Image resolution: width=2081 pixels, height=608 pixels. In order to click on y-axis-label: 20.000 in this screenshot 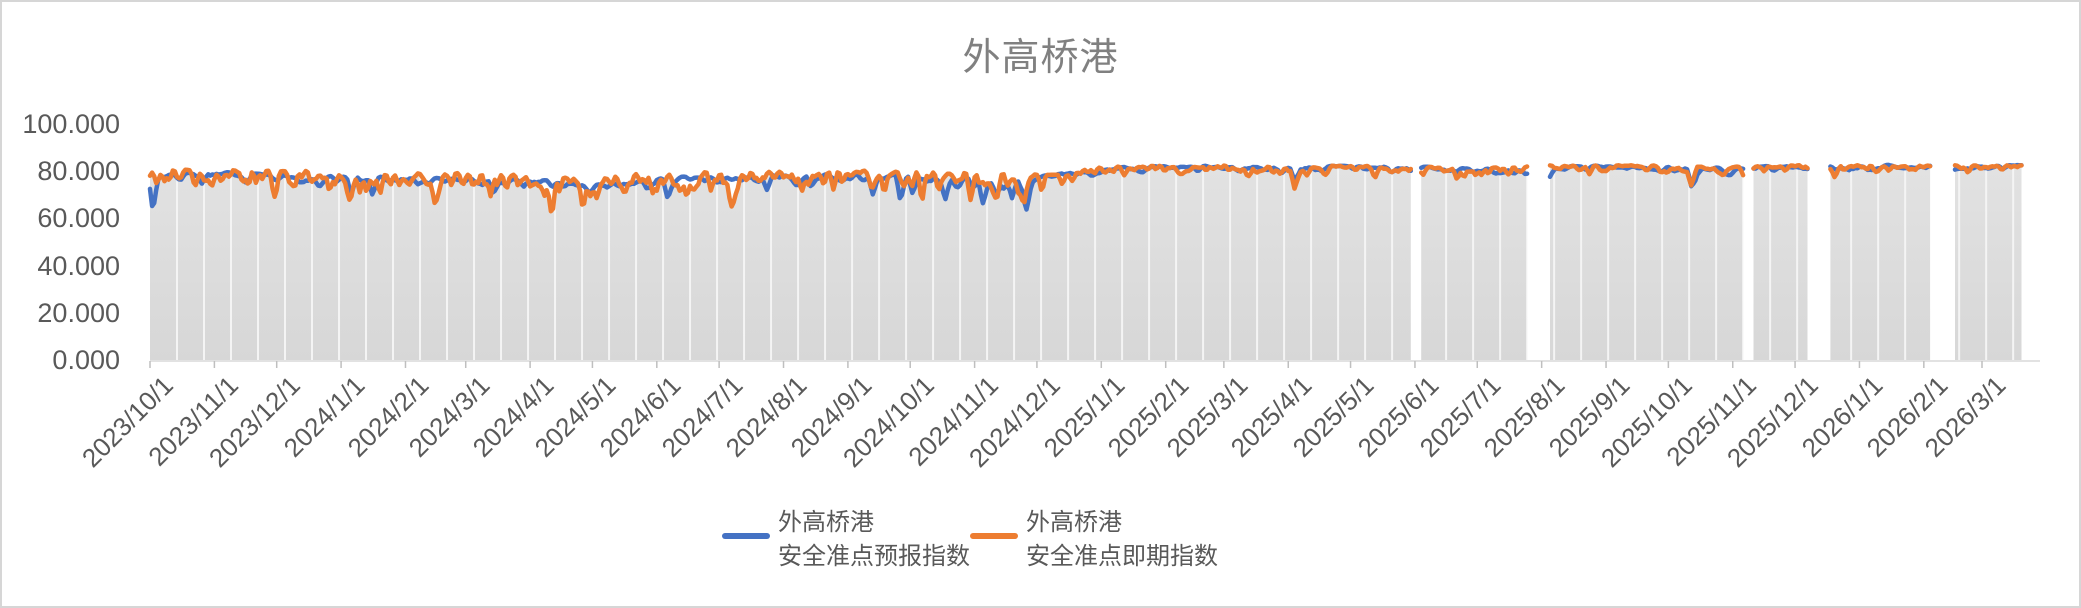, I will do `click(78, 312)`.